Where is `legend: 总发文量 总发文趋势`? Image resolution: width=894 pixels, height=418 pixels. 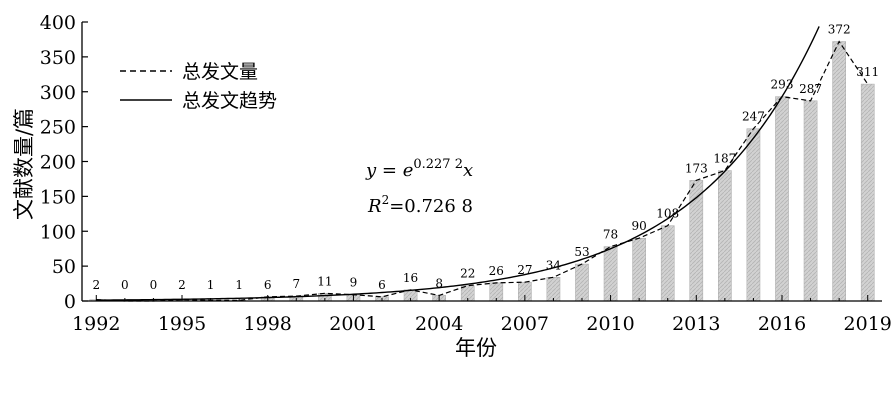 legend: 总发文量 总发文趋势 is located at coordinates (198, 86).